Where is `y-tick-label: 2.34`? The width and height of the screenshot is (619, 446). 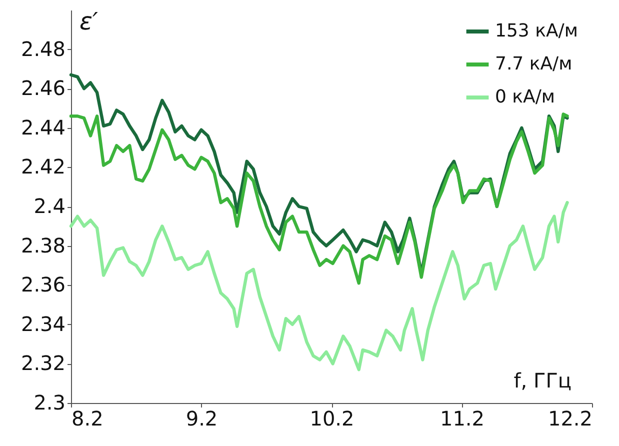
y-tick-label: 2.34 is located at coordinates (43, 324).